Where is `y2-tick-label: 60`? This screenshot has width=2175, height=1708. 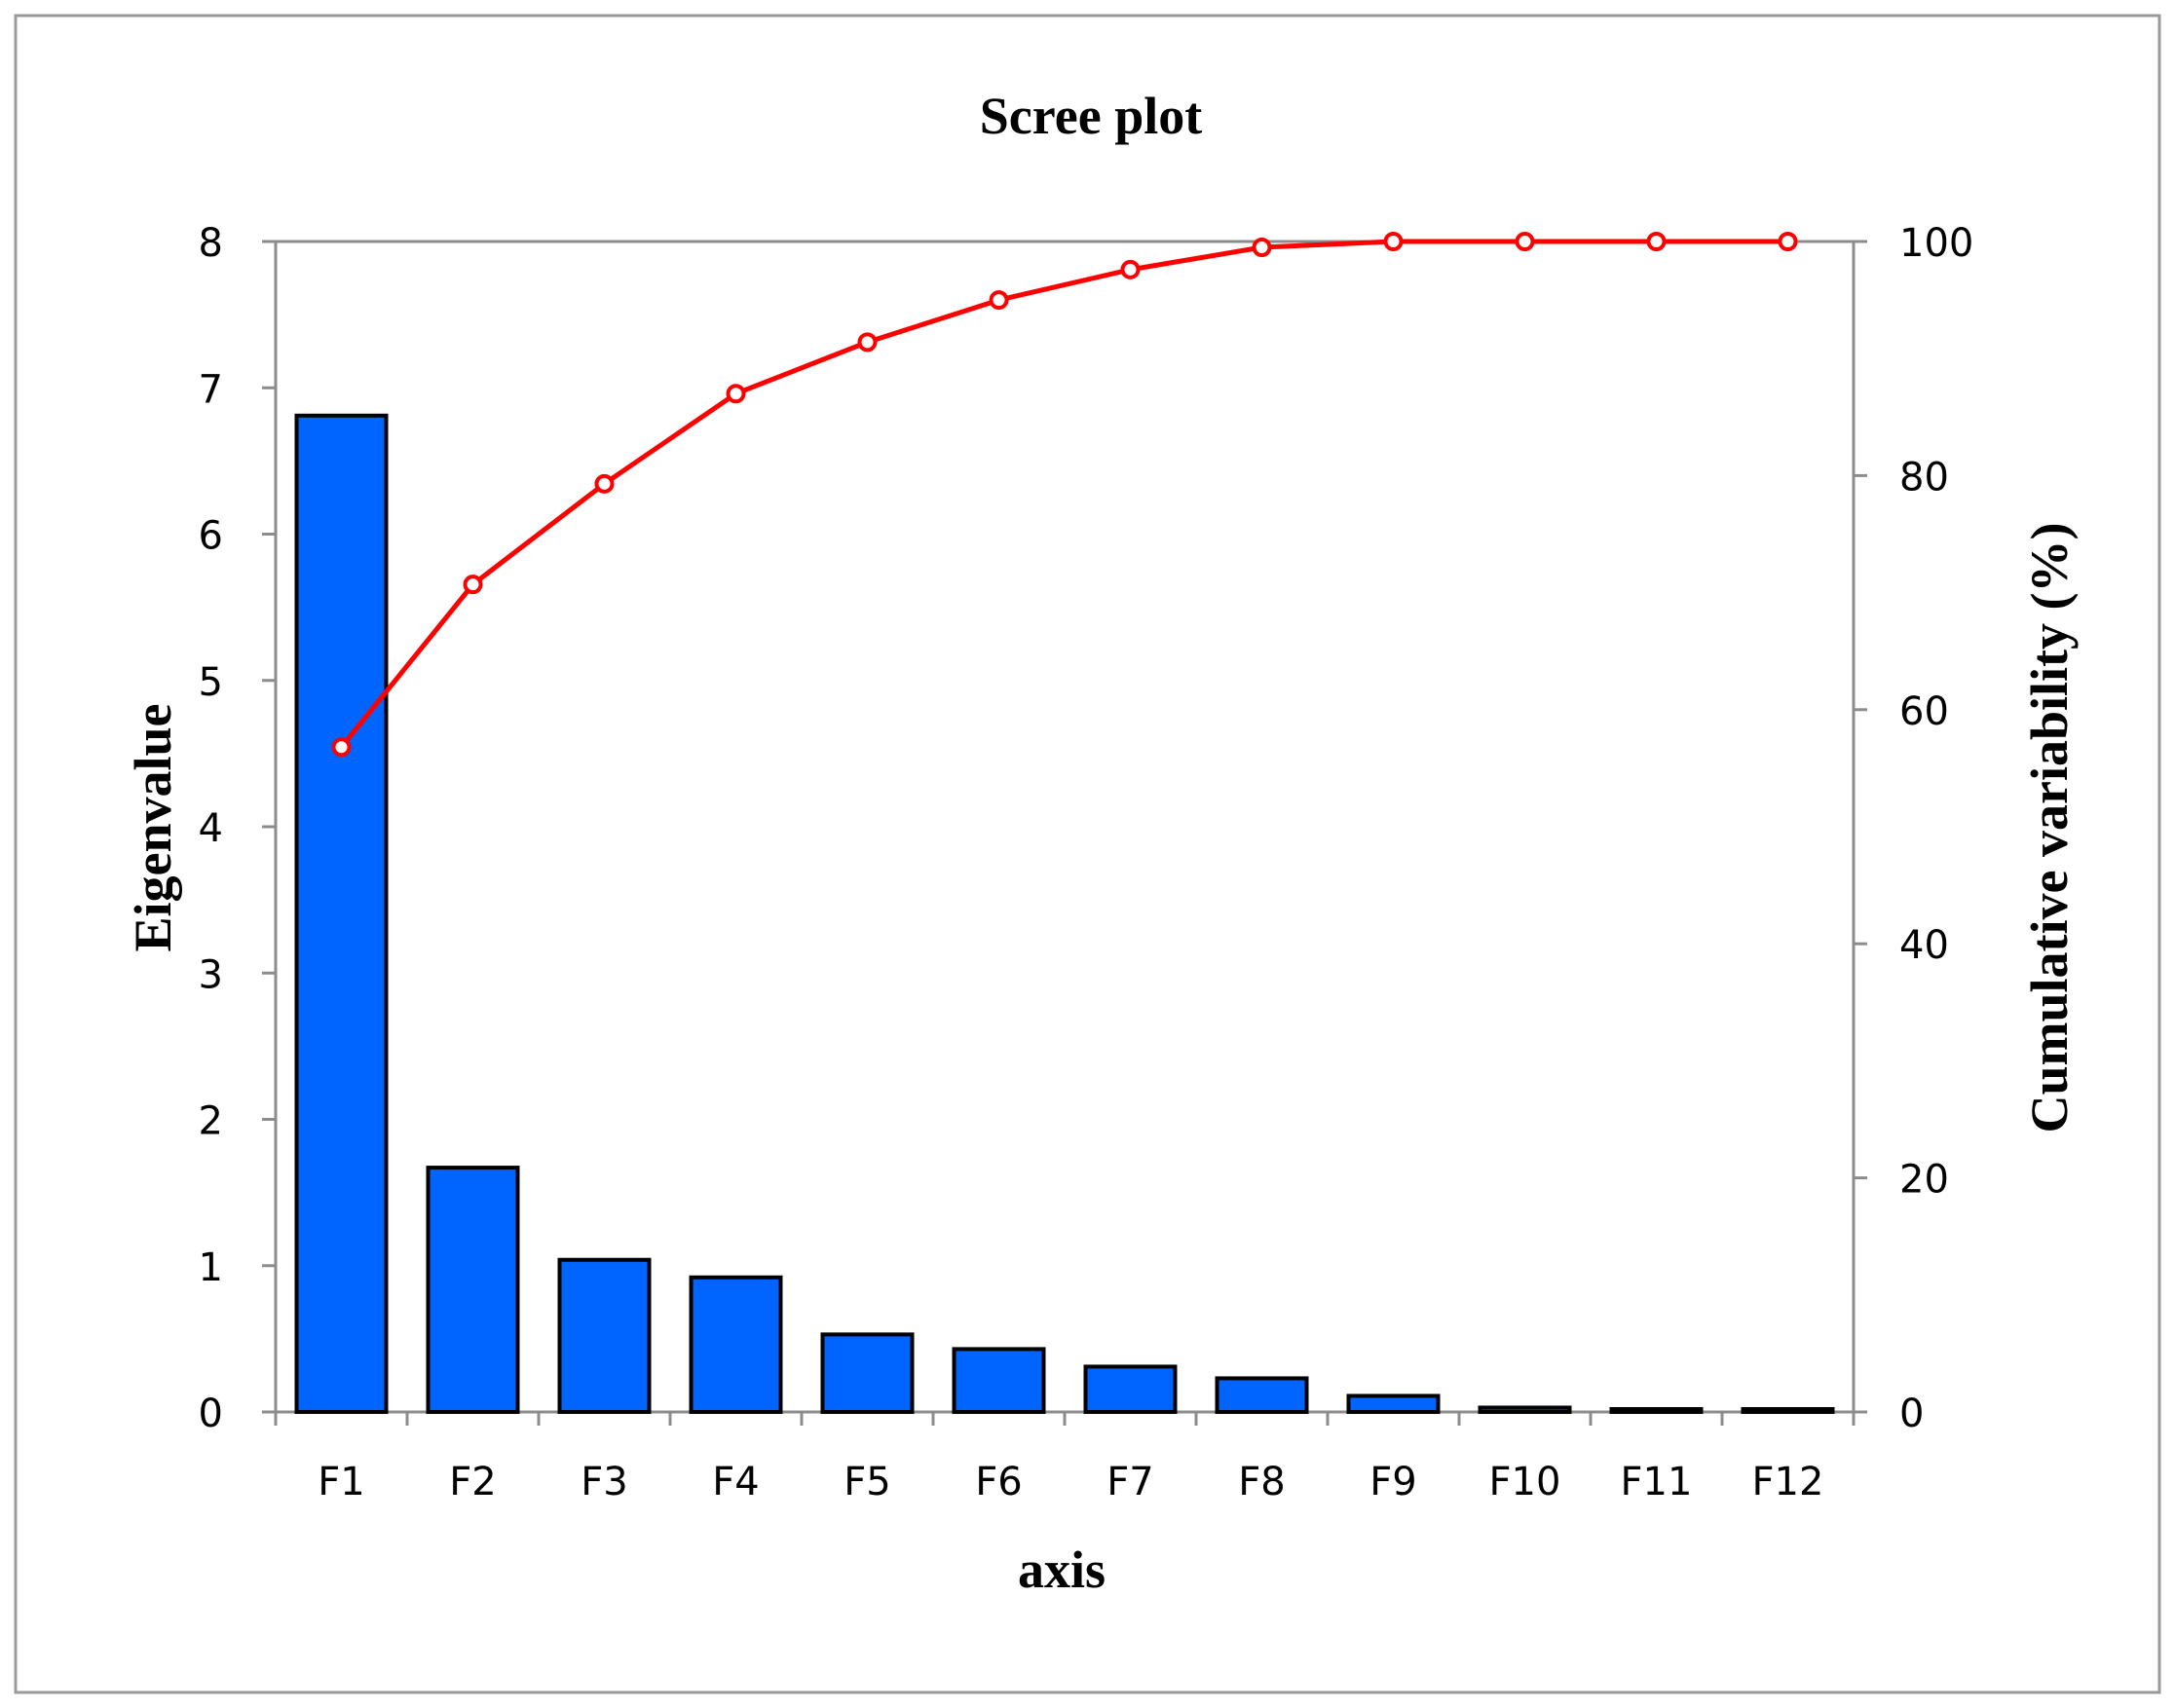 y2-tick-label: 60 is located at coordinates (1924, 711).